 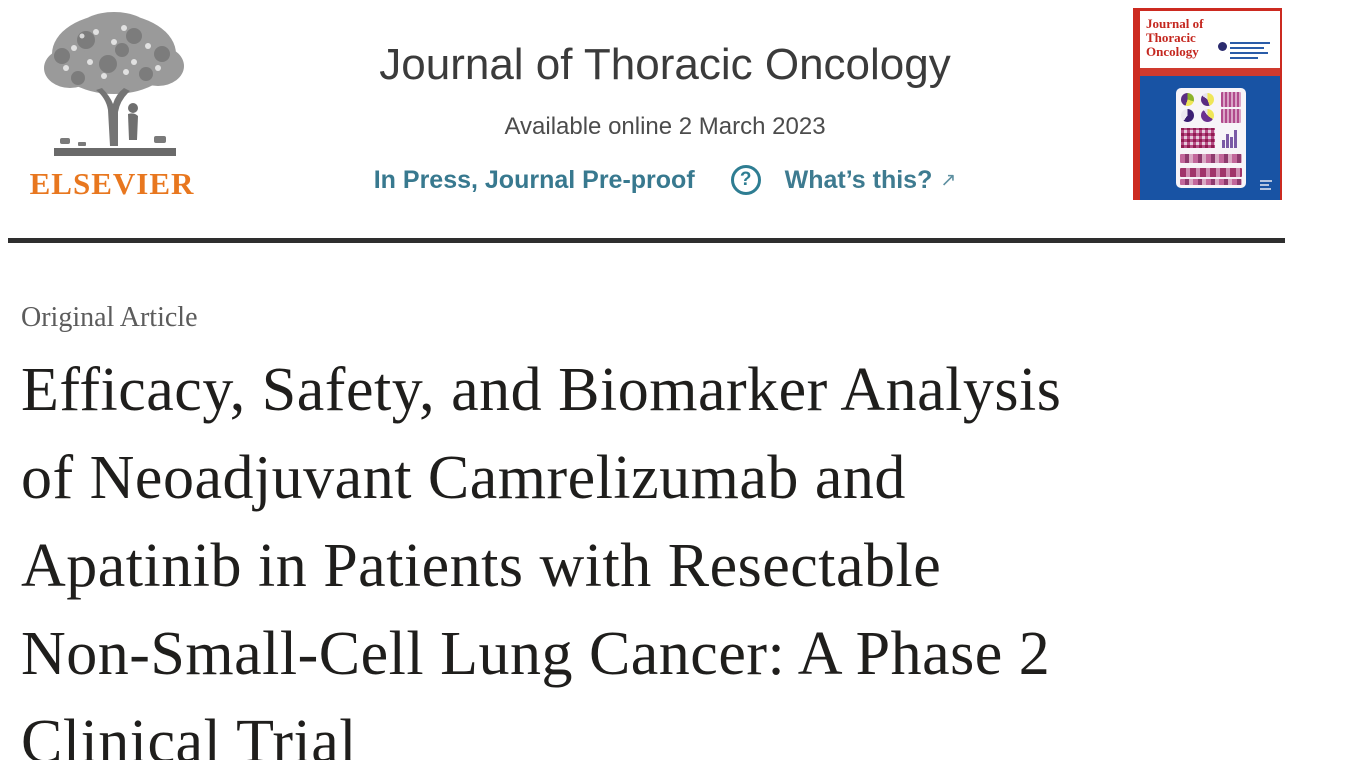 I want to click on cover-title-line: Thoracic, so click(x=1171, y=37).